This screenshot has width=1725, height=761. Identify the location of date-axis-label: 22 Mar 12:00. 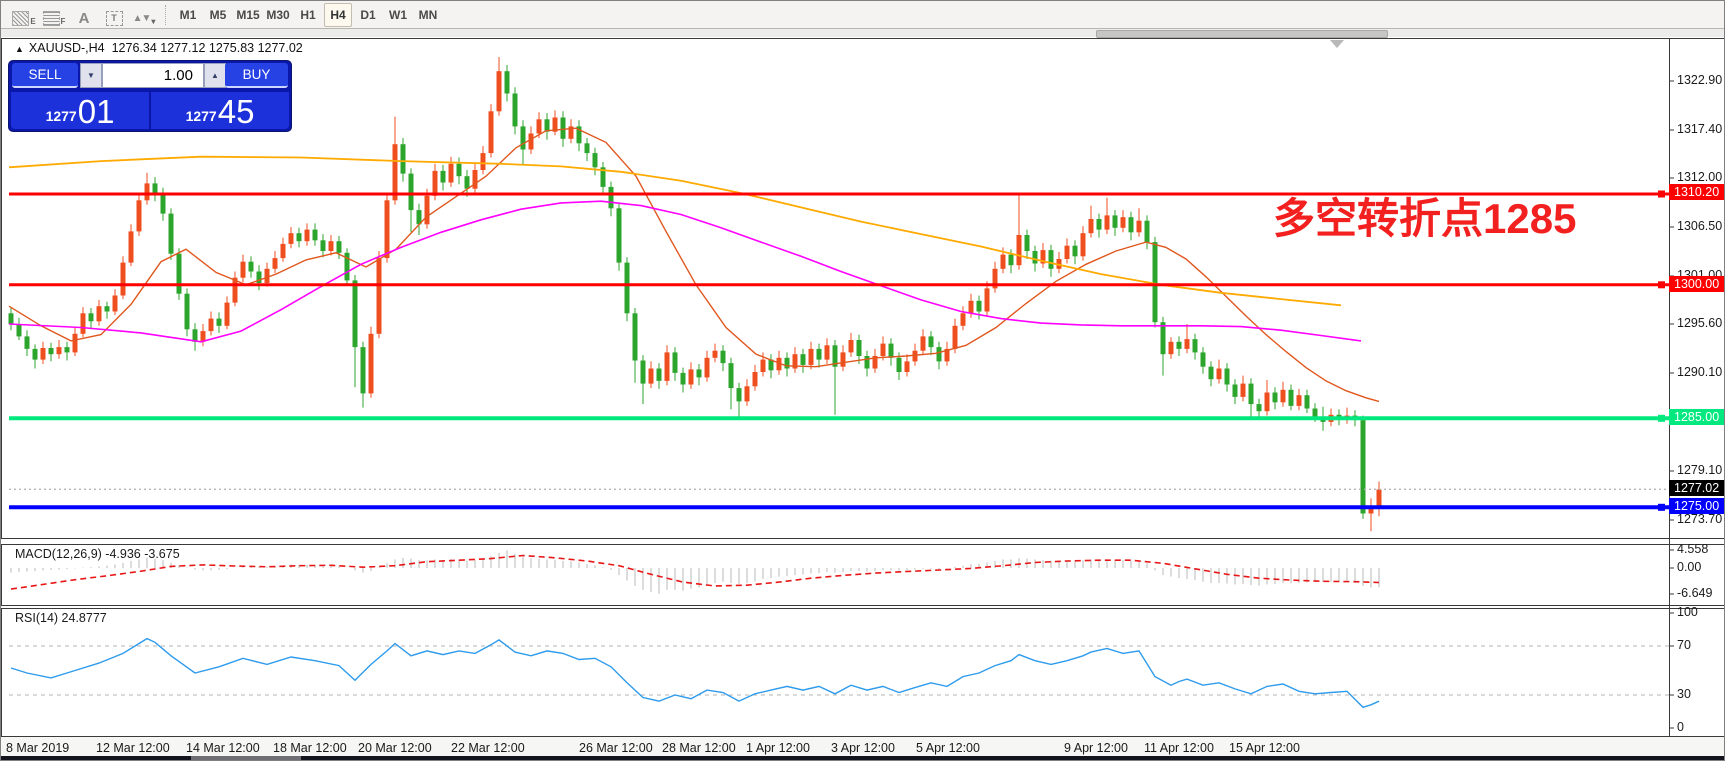
(488, 748).